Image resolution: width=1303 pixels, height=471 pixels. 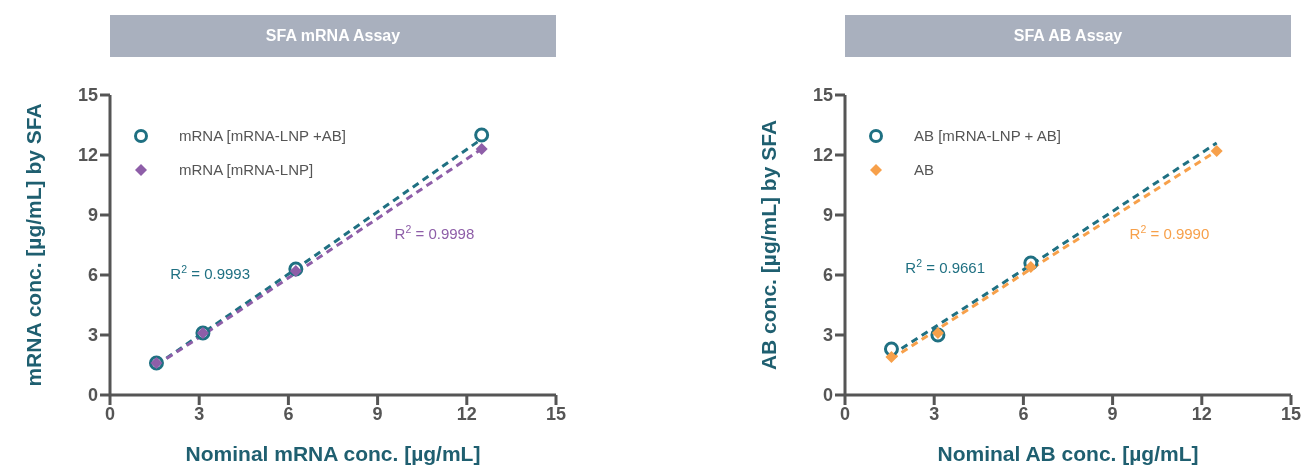 I want to click on legend-label: mRNA [mRNA-LNP], so click(x=246, y=170).